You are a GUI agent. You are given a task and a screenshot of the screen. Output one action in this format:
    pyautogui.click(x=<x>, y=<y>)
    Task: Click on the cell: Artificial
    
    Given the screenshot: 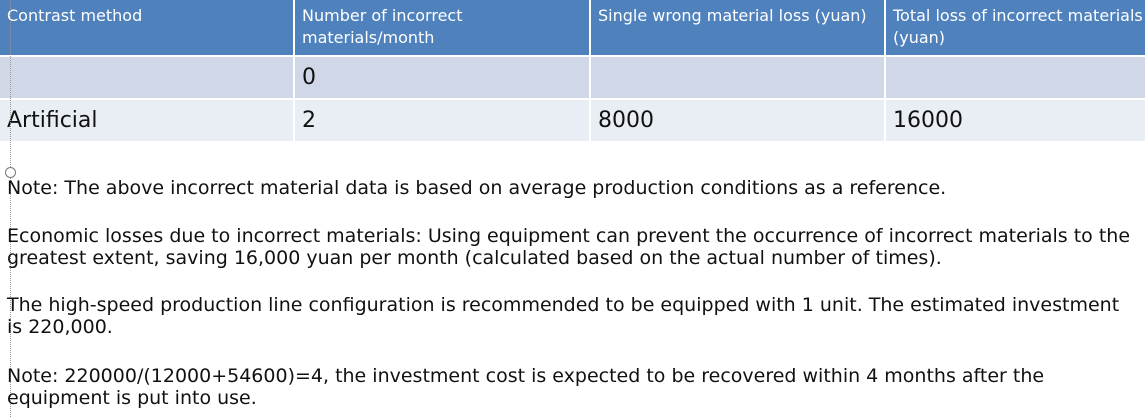 What is the action you would take?
    pyautogui.click(x=147, y=121)
    